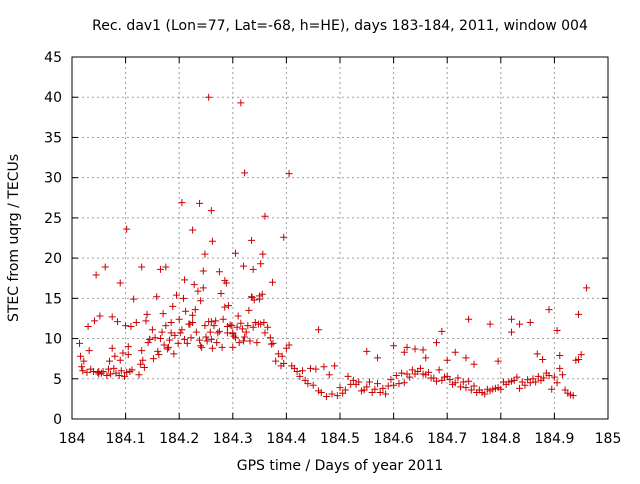  What do you see at coordinates (53, 58) in the screenshot?
I see `y-tick-label: 45` at bounding box center [53, 58].